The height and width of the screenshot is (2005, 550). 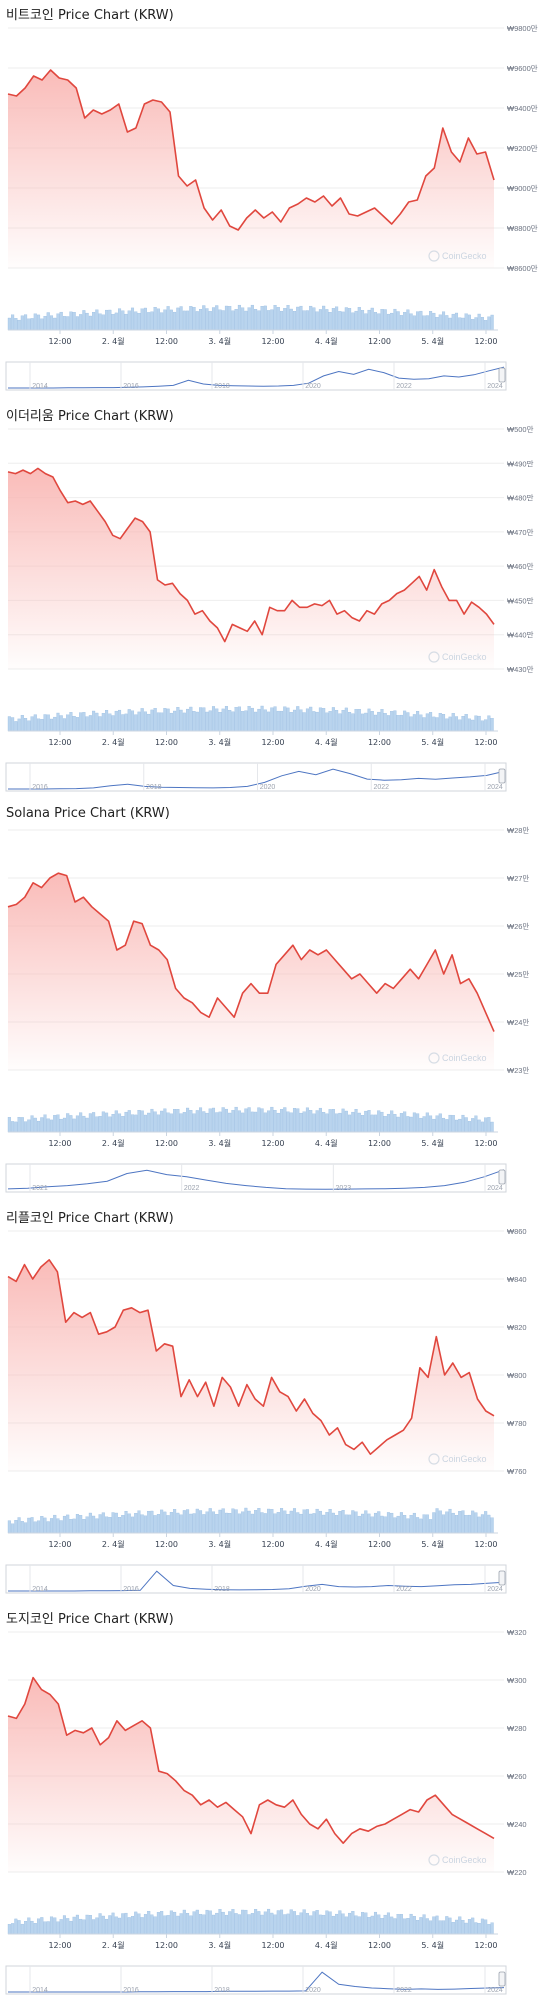 I want to click on x-tick-label: 3. 4월, so click(x=219, y=1945).